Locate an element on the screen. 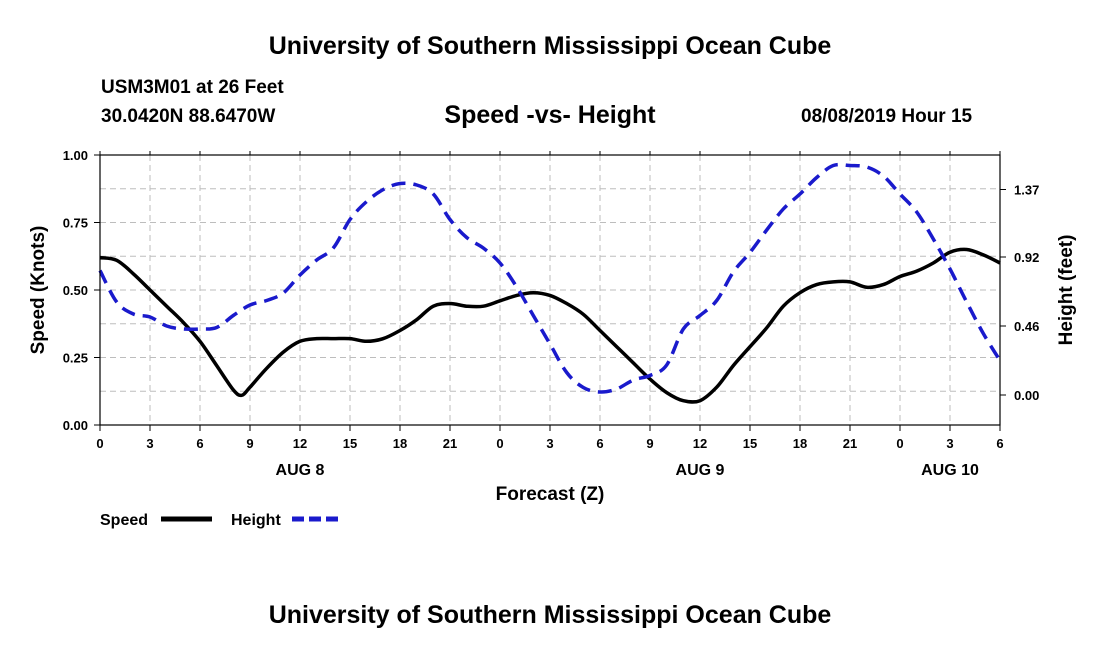 The image size is (1100, 650). legend-height-label: Height is located at coordinates (256, 520).